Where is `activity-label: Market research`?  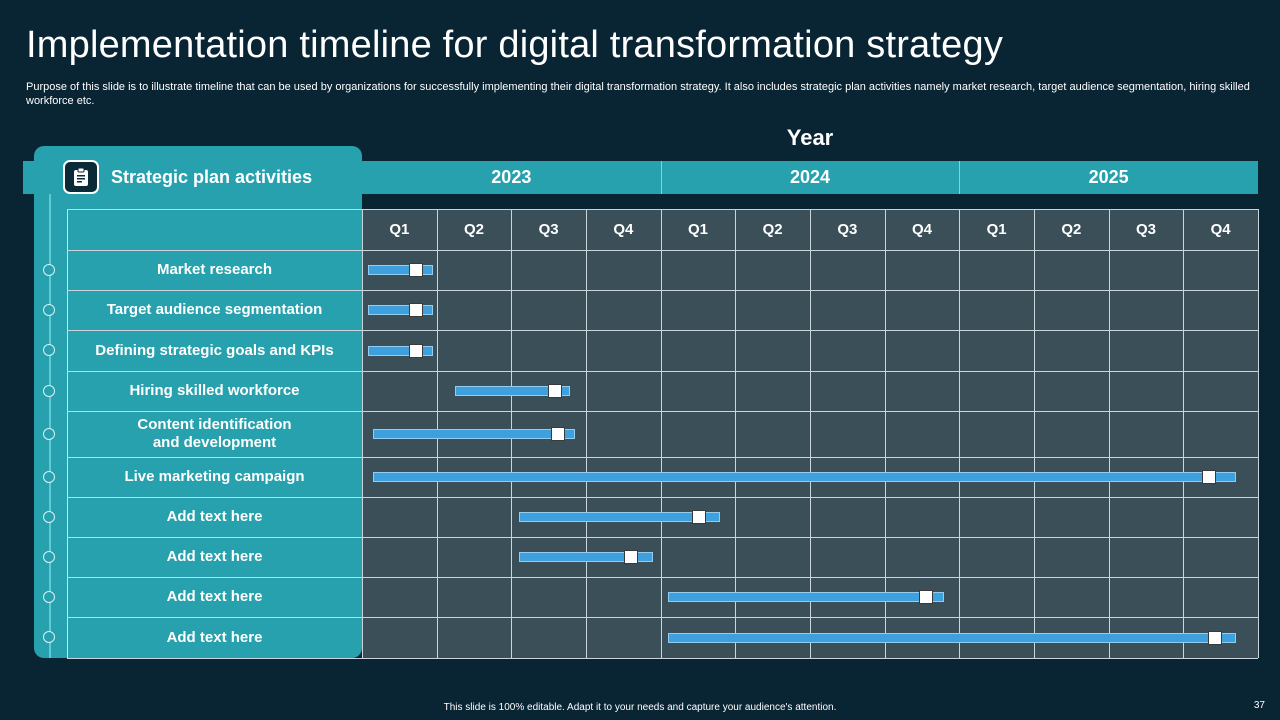
activity-label: Market research is located at coordinates (214, 269).